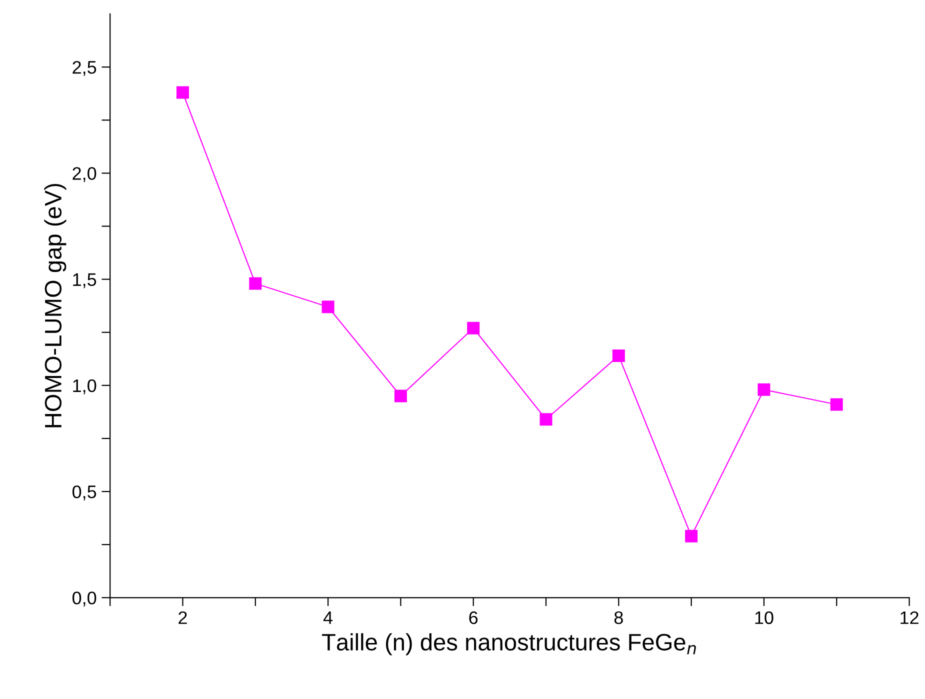 The image size is (925, 699). I want to click on x-axis-title: Taille (n) des nanostructures FeGe$_{n}$, so click(509, 644).